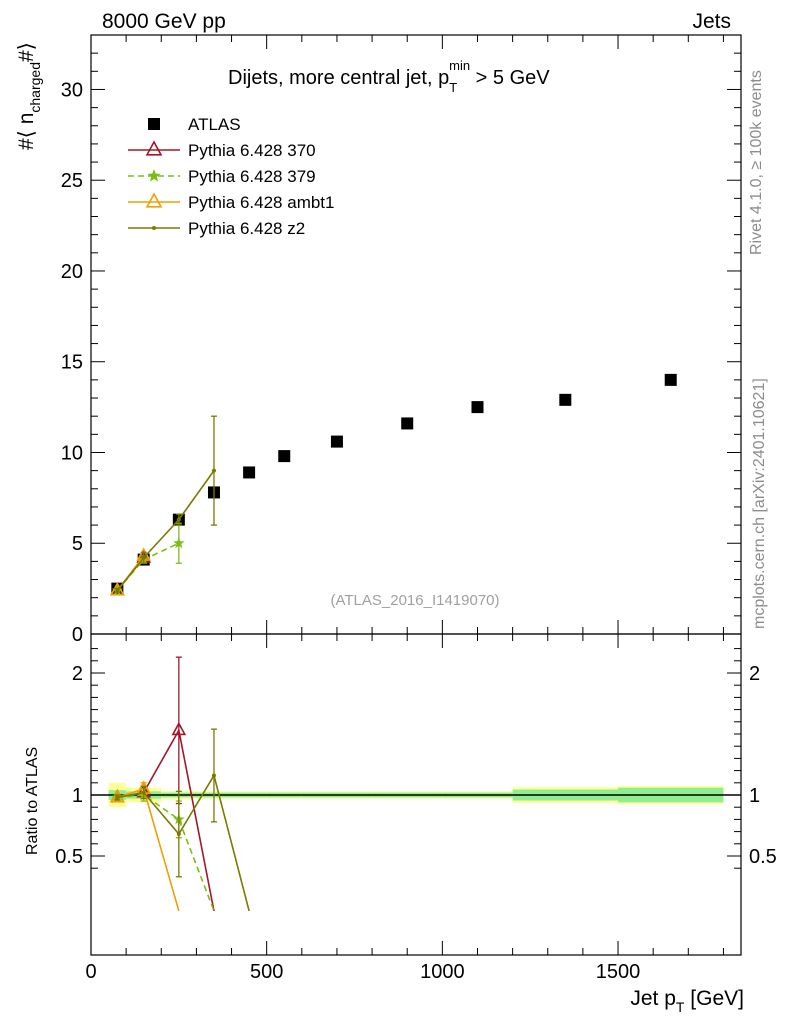  I want to click on ratio-y-axis-label: Ratio to ATLAS, so click(32, 801).